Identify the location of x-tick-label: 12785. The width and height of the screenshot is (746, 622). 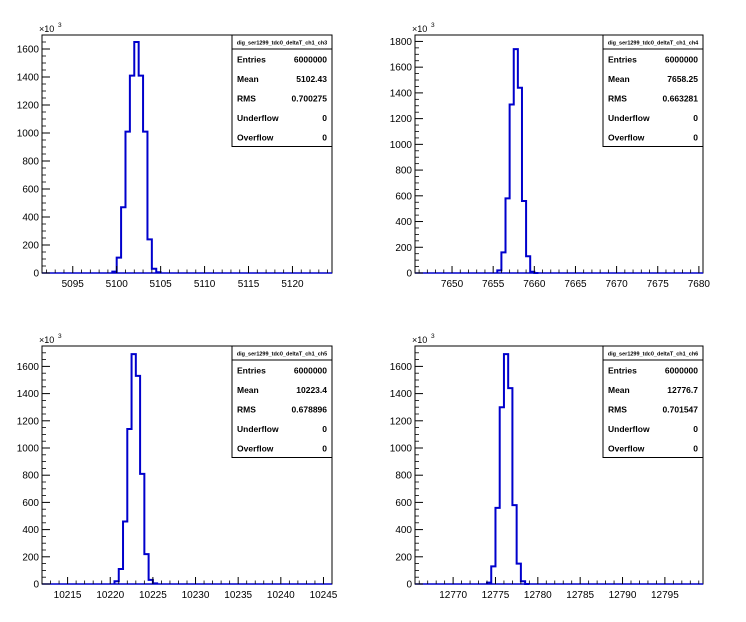
(580, 595).